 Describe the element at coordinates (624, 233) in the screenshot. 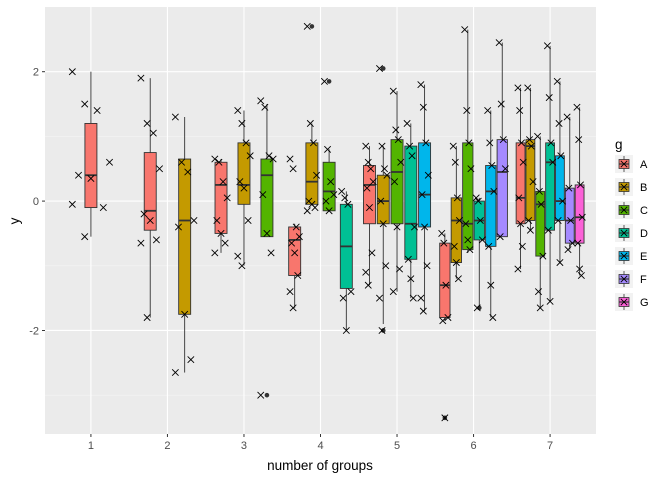

I see `legend-key-D` at that location.